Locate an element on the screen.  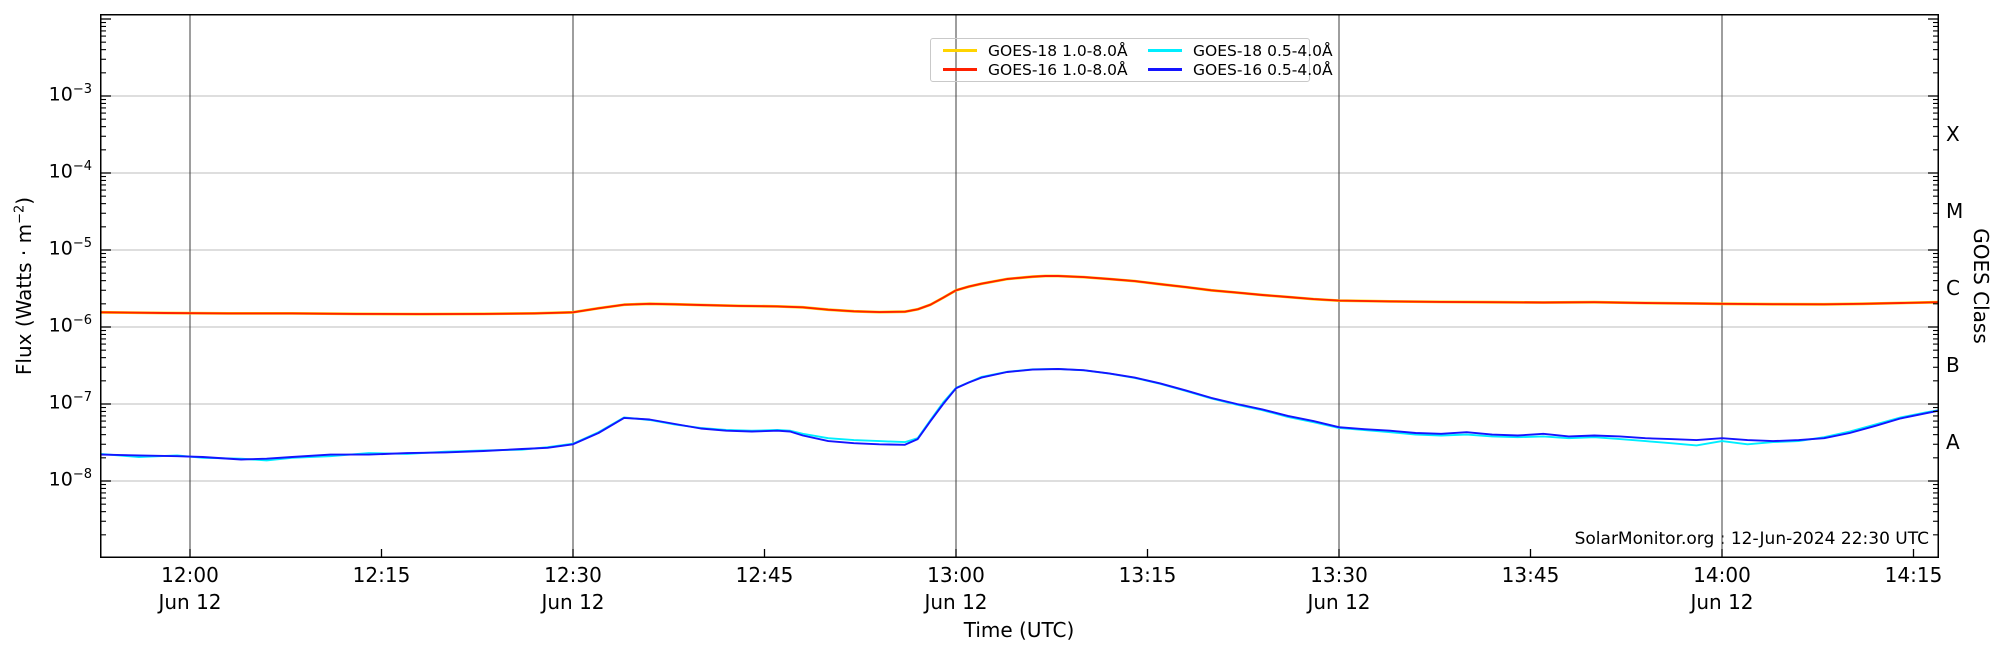
x-tick-label: 12:30 is located at coordinates (573, 575).